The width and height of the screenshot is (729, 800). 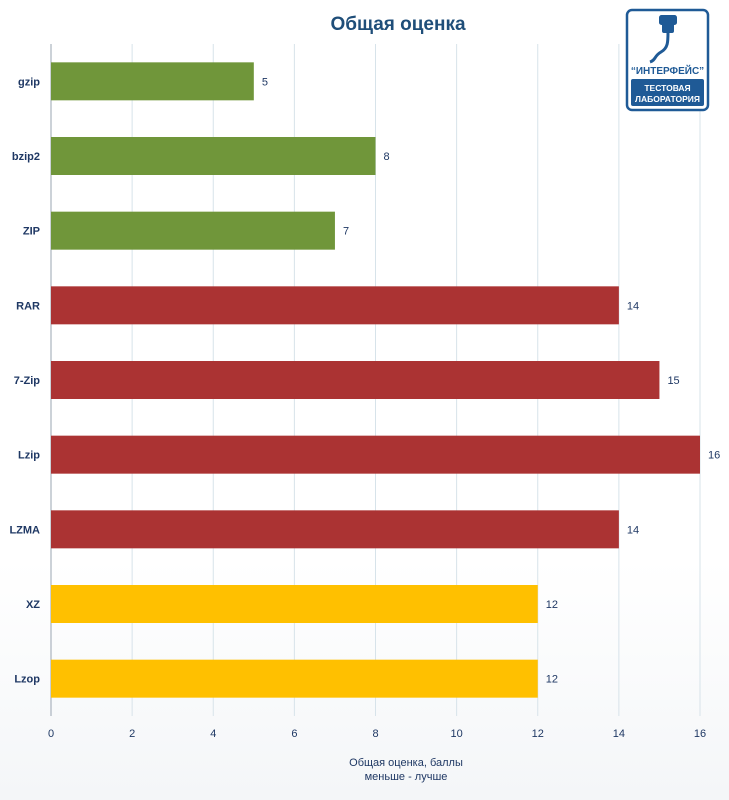 What do you see at coordinates (294, 604) in the screenshot?
I see `bar-xz` at bounding box center [294, 604].